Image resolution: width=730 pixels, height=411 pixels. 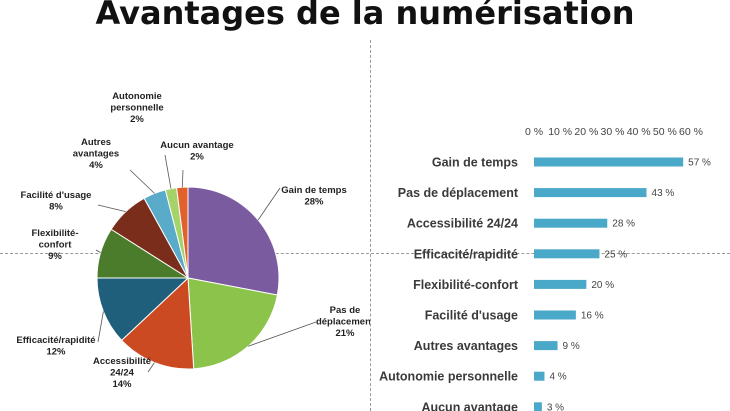 What do you see at coordinates (466, 285) in the screenshot?
I see `bar-category-label: Flexibilité-confort` at bounding box center [466, 285].